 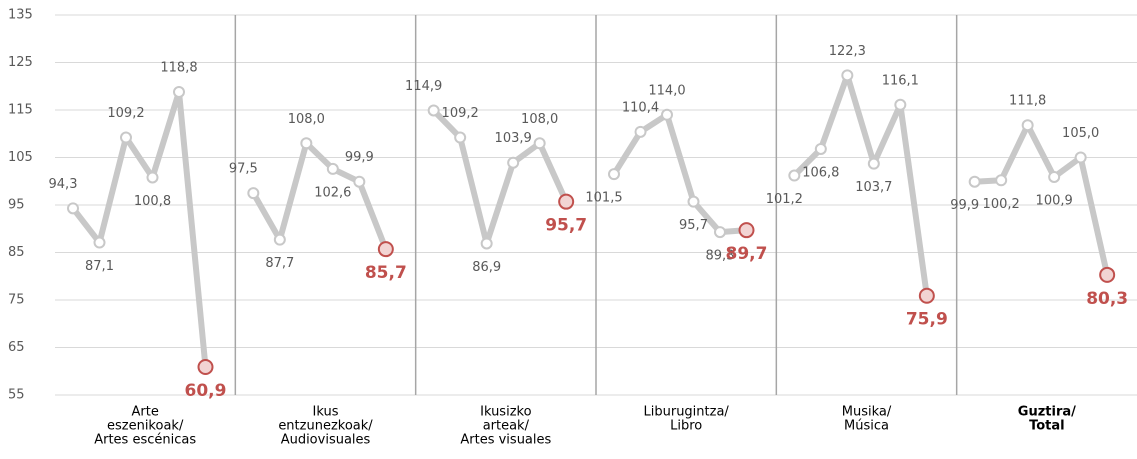 I want to click on category-label: Liburugintza/, so click(x=687, y=412).